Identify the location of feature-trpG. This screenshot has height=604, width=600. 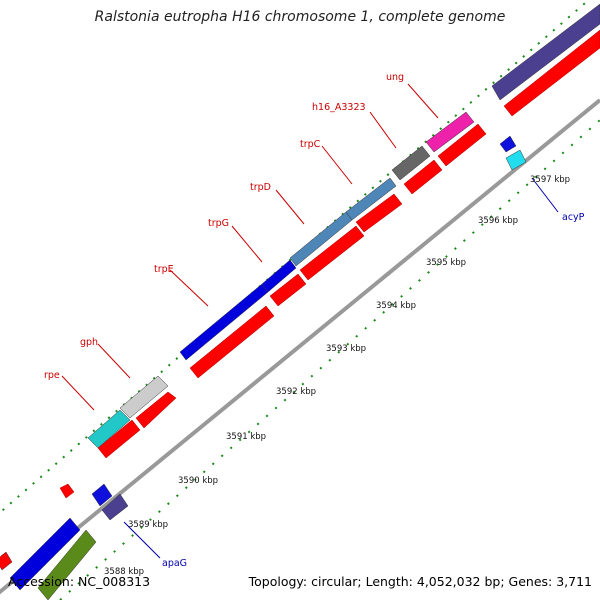
(279, 276).